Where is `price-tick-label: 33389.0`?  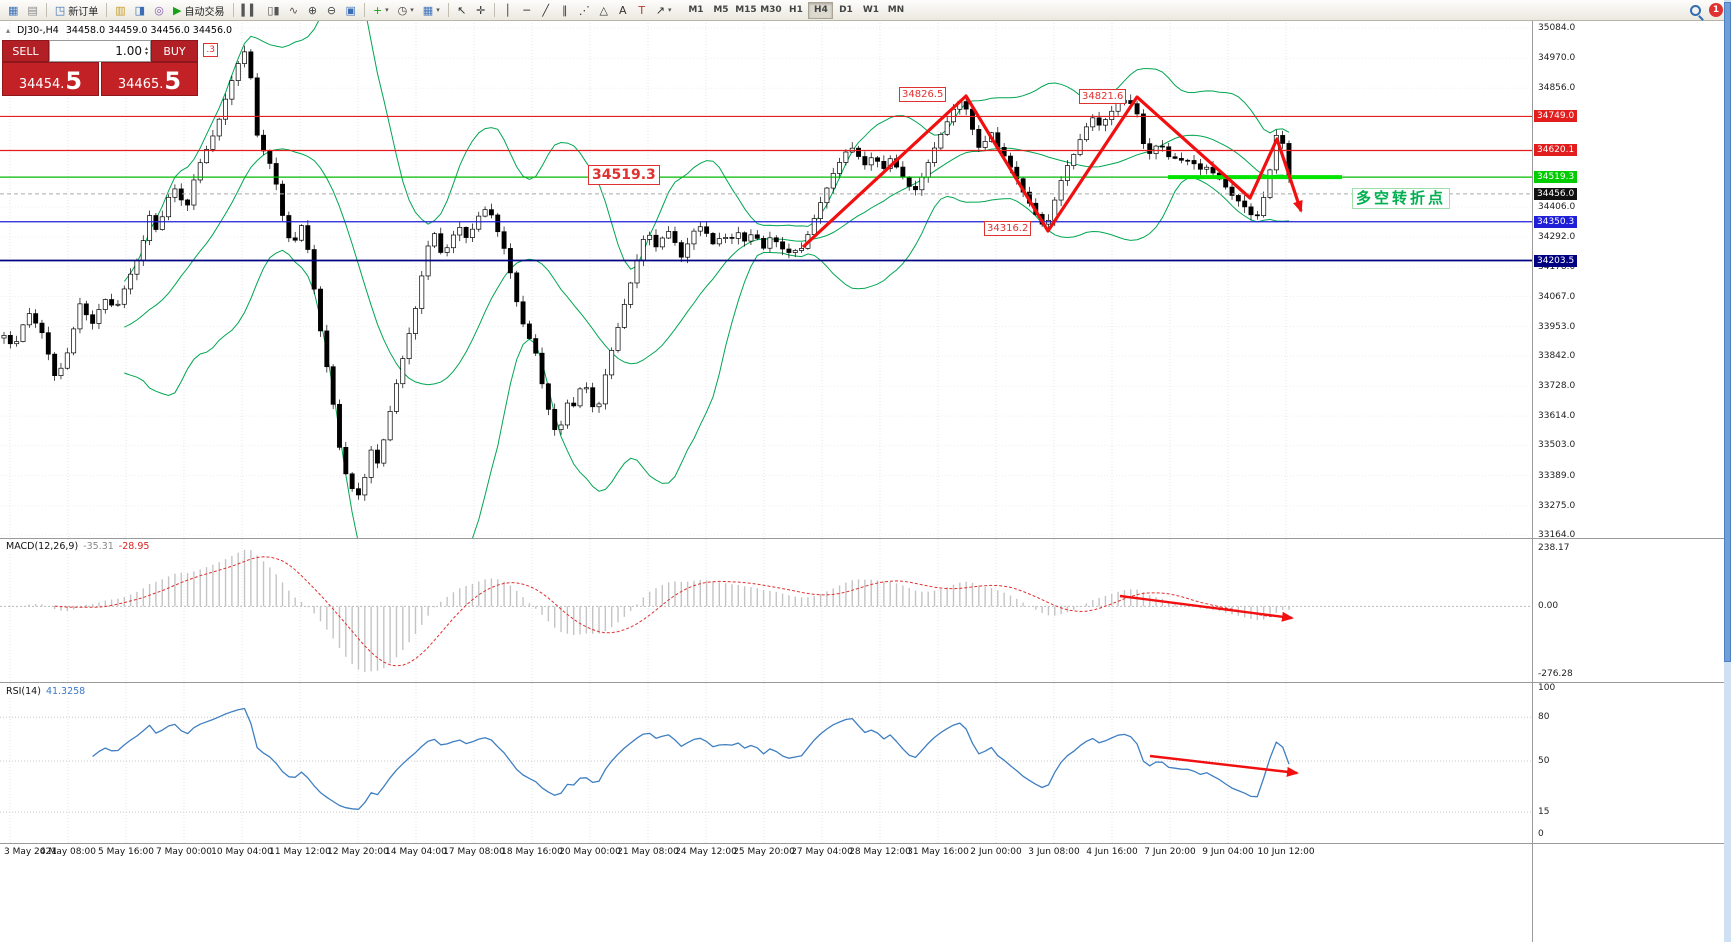
price-tick-label: 33389.0 is located at coordinates (1557, 475).